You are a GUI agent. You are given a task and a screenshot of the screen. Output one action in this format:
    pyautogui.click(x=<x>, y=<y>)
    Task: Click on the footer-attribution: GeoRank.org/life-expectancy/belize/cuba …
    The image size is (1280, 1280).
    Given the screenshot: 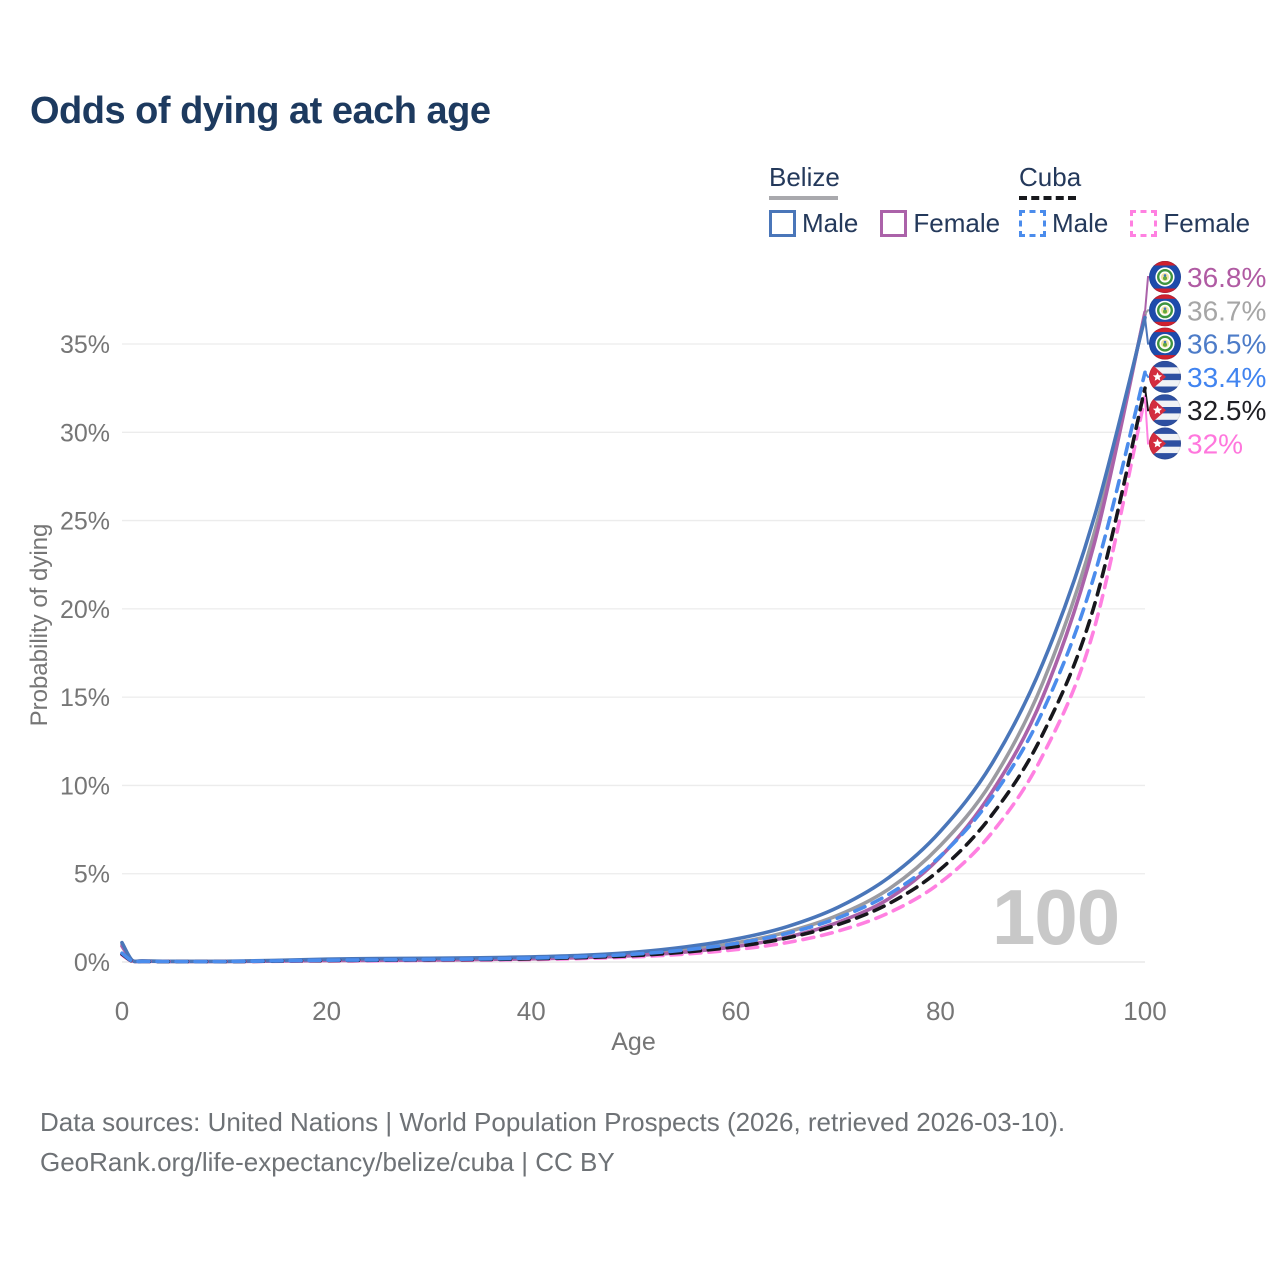 What is the action you would take?
    pyautogui.click(x=327, y=1162)
    